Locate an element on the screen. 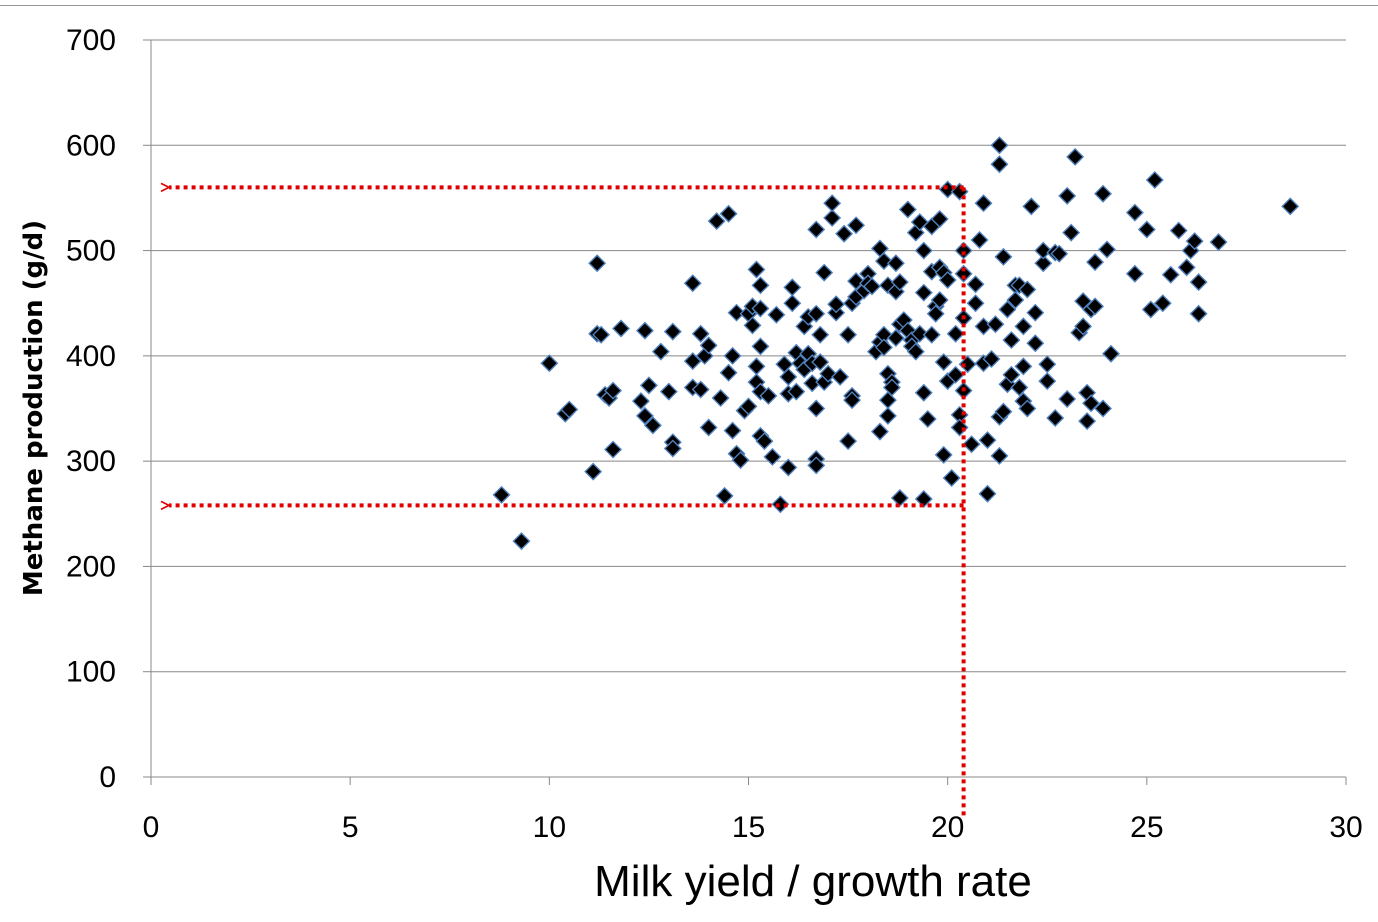 The width and height of the screenshot is (1378, 922). y-axis-label: Methane production (g/d) is located at coordinates (34, 408).